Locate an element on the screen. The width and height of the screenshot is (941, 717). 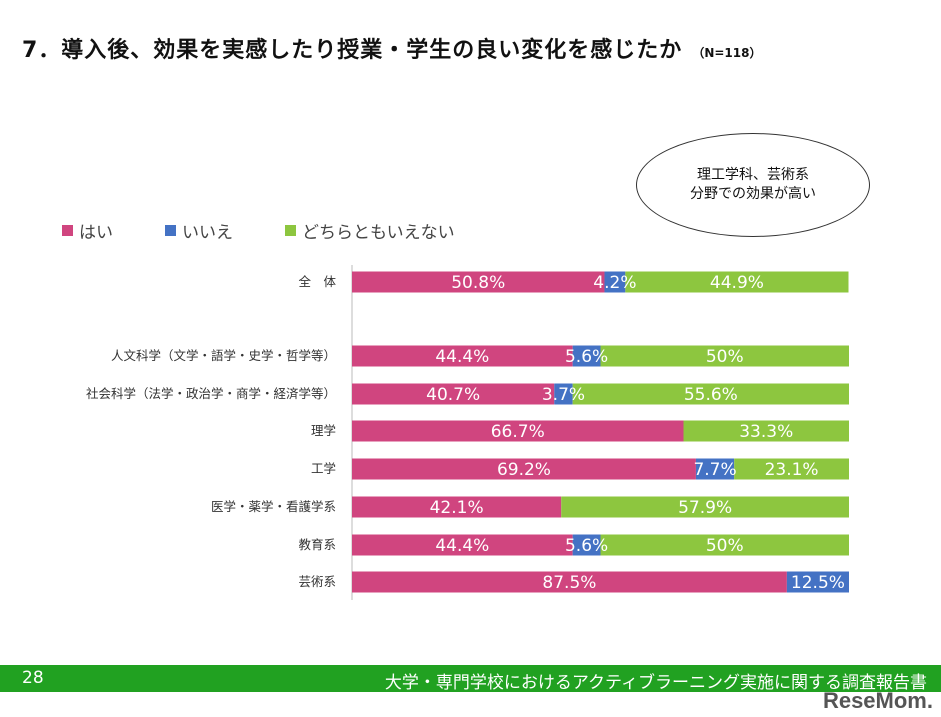
data-label: 33.3% is located at coordinates (766, 432).